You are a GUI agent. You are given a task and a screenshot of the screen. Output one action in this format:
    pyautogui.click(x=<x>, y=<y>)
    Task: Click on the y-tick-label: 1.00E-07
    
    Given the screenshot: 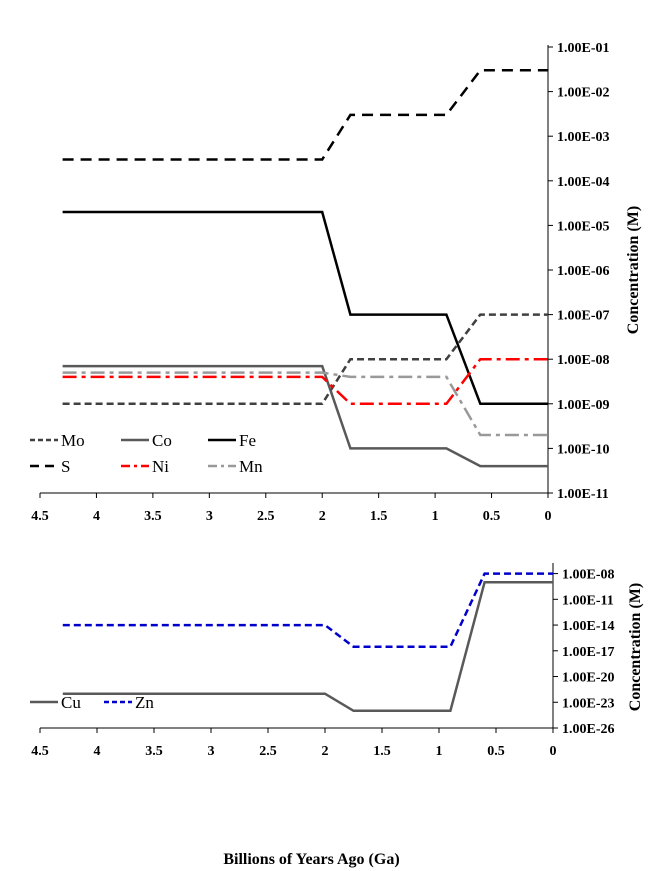 What is the action you would take?
    pyautogui.click(x=583, y=316)
    